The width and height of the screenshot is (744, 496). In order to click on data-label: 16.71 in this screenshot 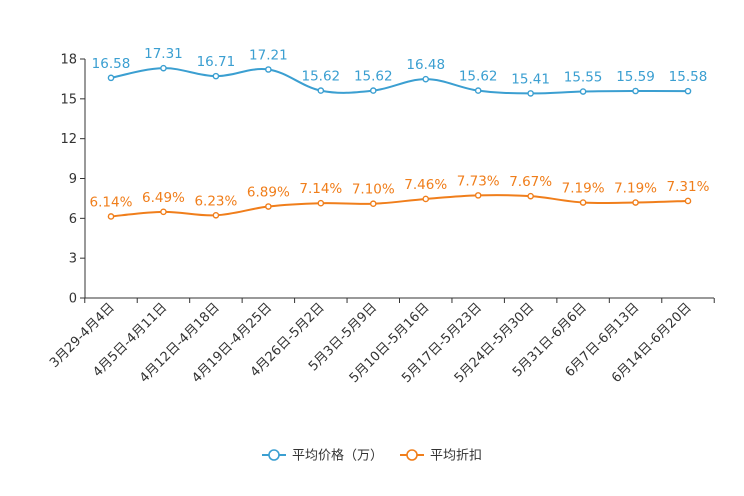, I will do `click(216, 62)`.